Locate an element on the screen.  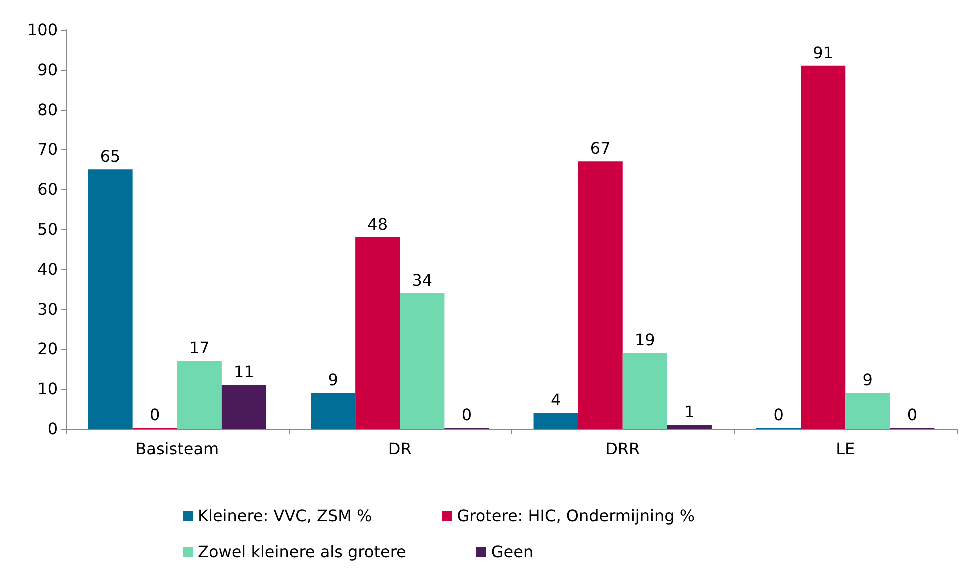
y-tick-label: 80 is located at coordinates (48, 110).